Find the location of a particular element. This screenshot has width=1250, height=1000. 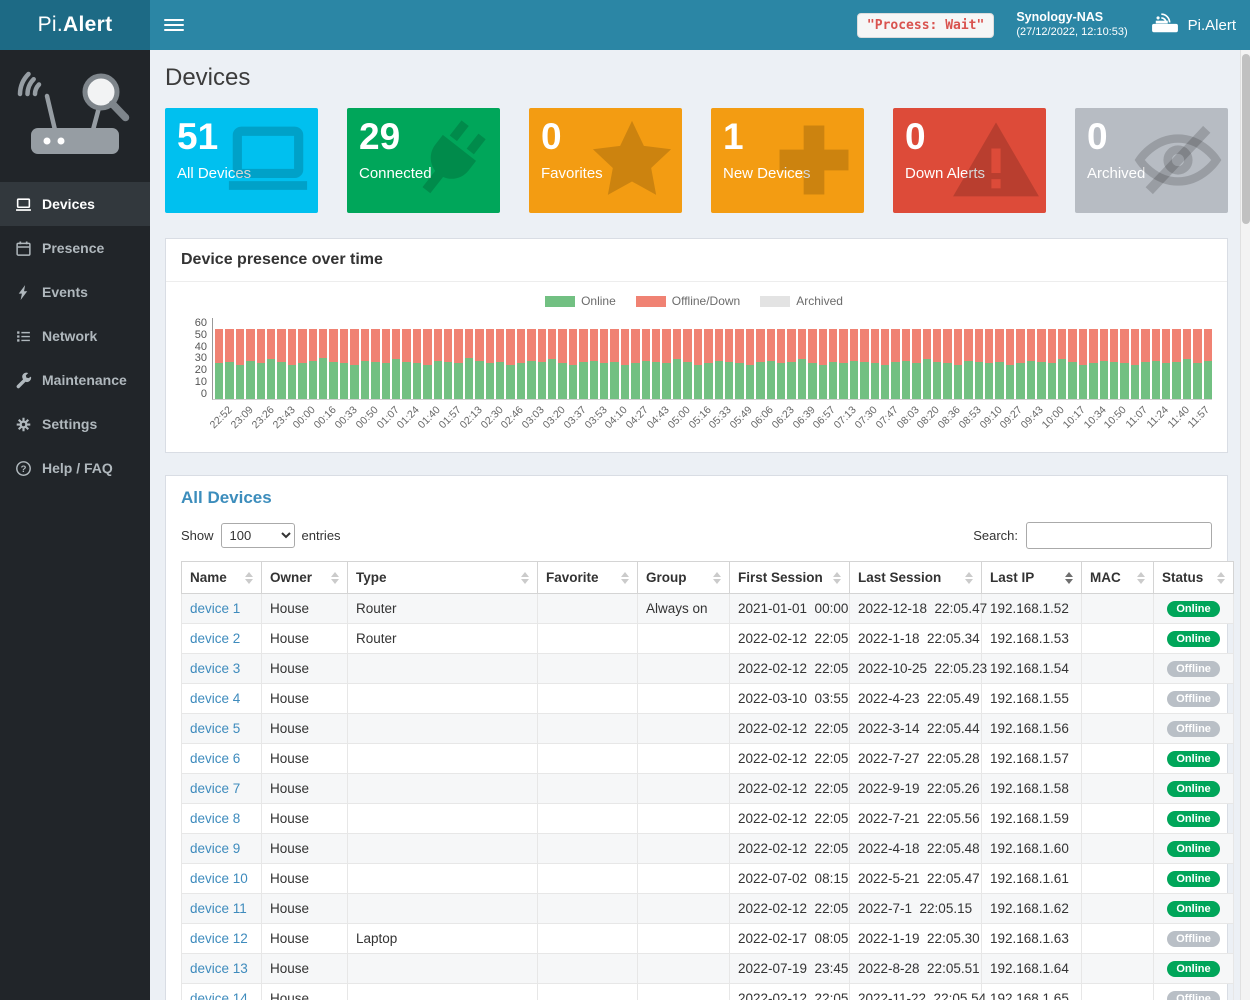

table-cell: device 12 is located at coordinates (221, 938).